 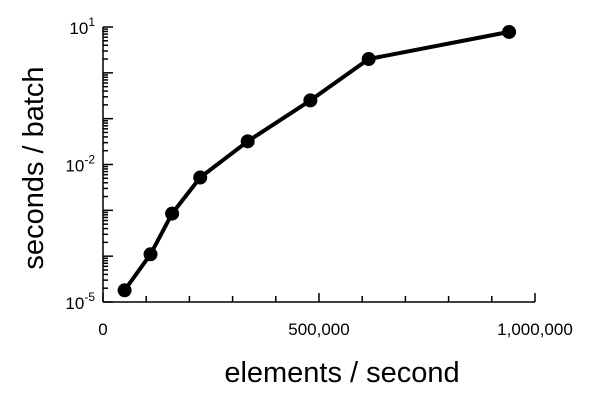 I want to click on x-tick-label: 1,000,000, so click(x=535, y=329).